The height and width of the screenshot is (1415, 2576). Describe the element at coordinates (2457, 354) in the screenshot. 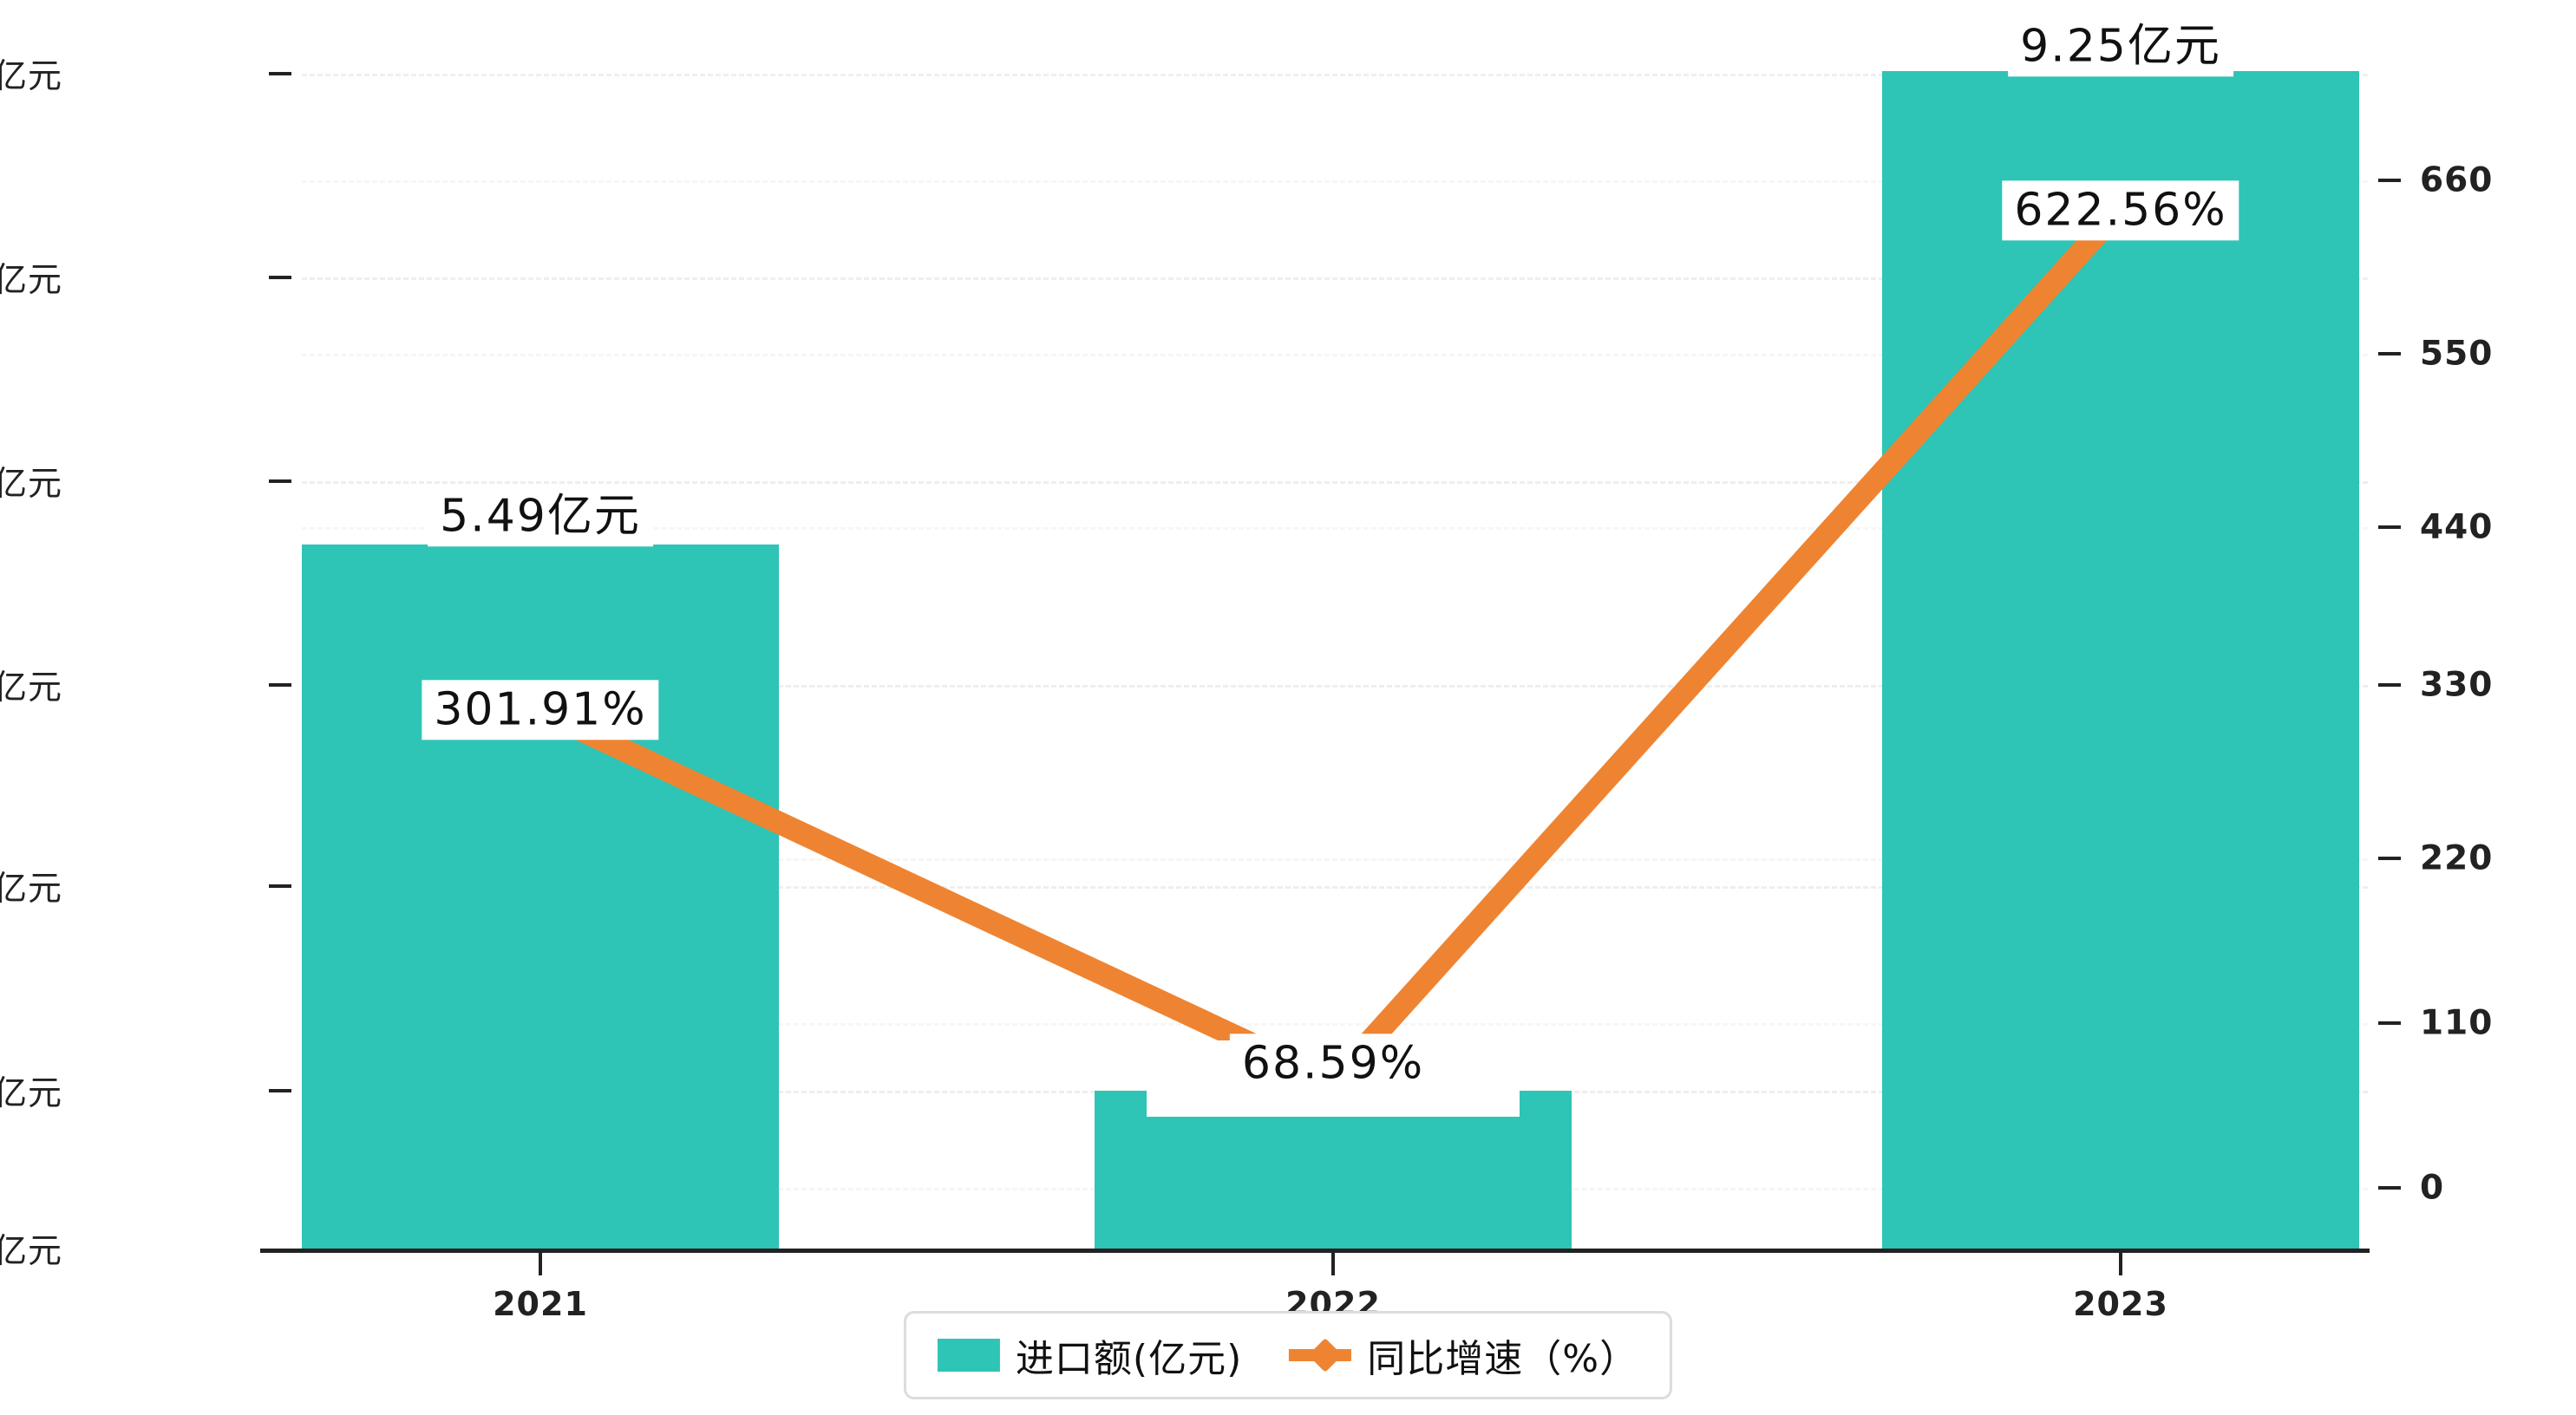

I see `y-right-tick-label: 550` at that location.